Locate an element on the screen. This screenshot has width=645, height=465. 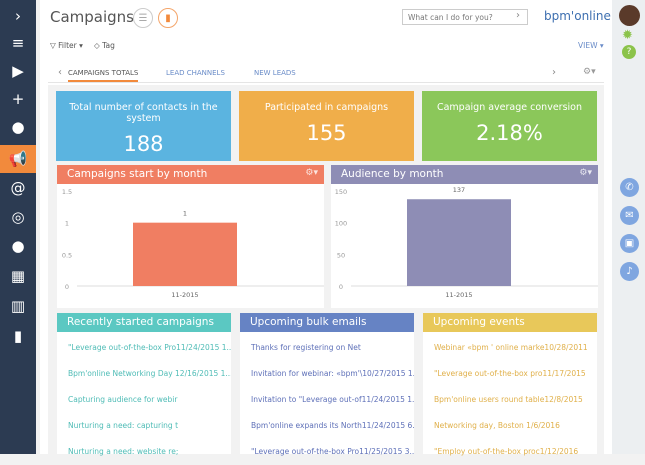
y-tick-label: 100 is located at coordinates (341, 224).